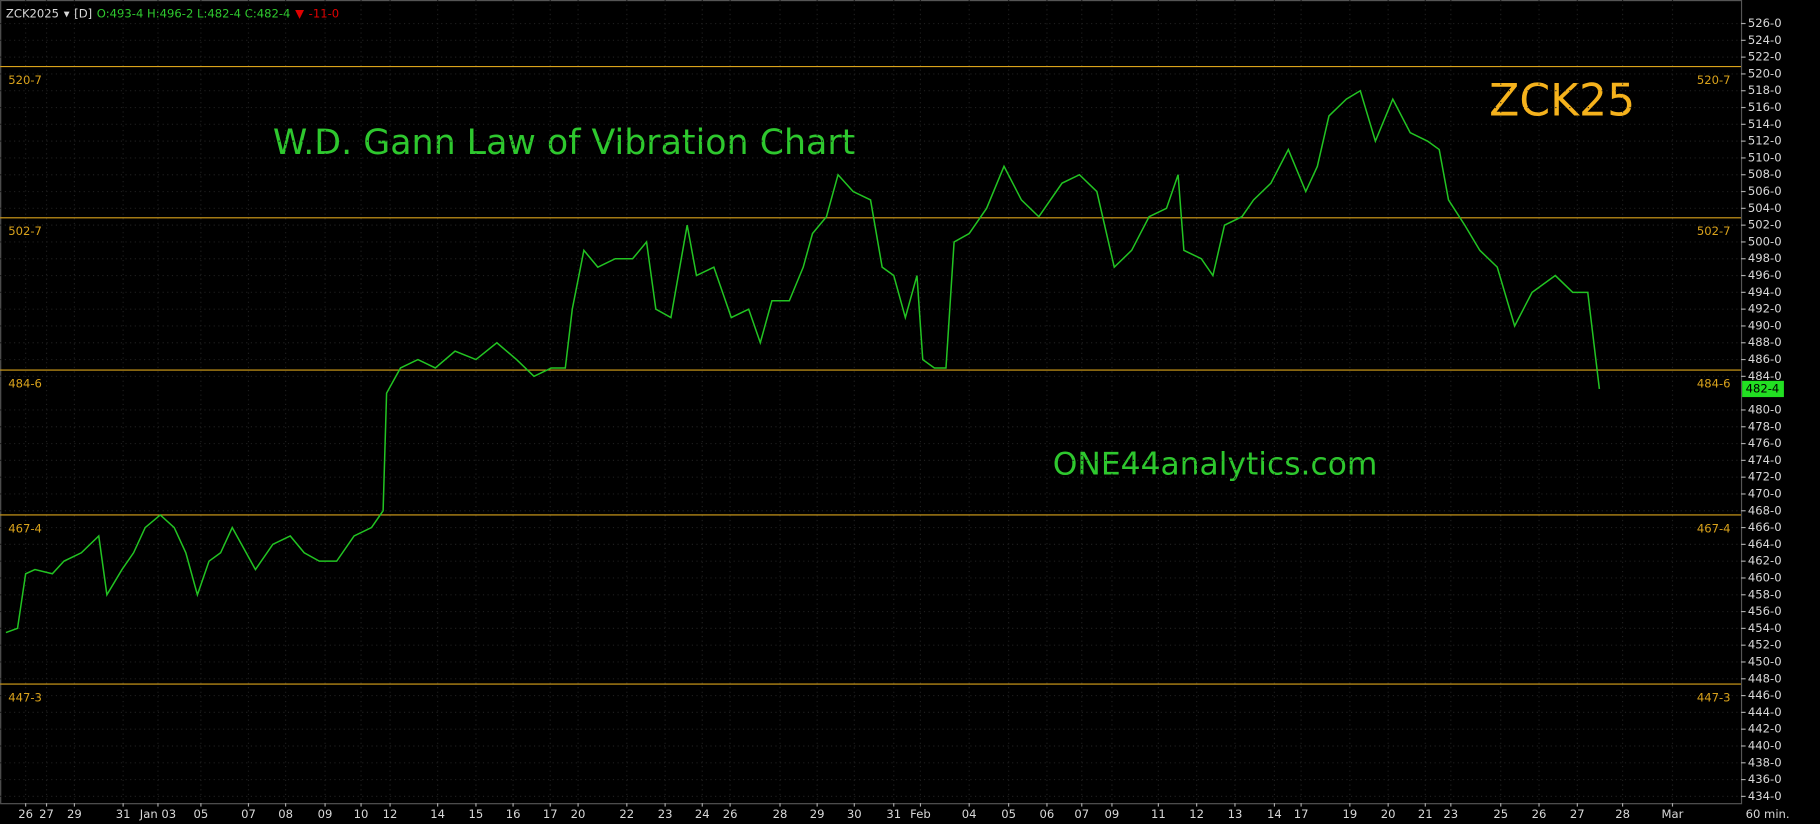  Describe the element at coordinates (969, 814) in the screenshot. I see `x-tick-label: 04` at that location.